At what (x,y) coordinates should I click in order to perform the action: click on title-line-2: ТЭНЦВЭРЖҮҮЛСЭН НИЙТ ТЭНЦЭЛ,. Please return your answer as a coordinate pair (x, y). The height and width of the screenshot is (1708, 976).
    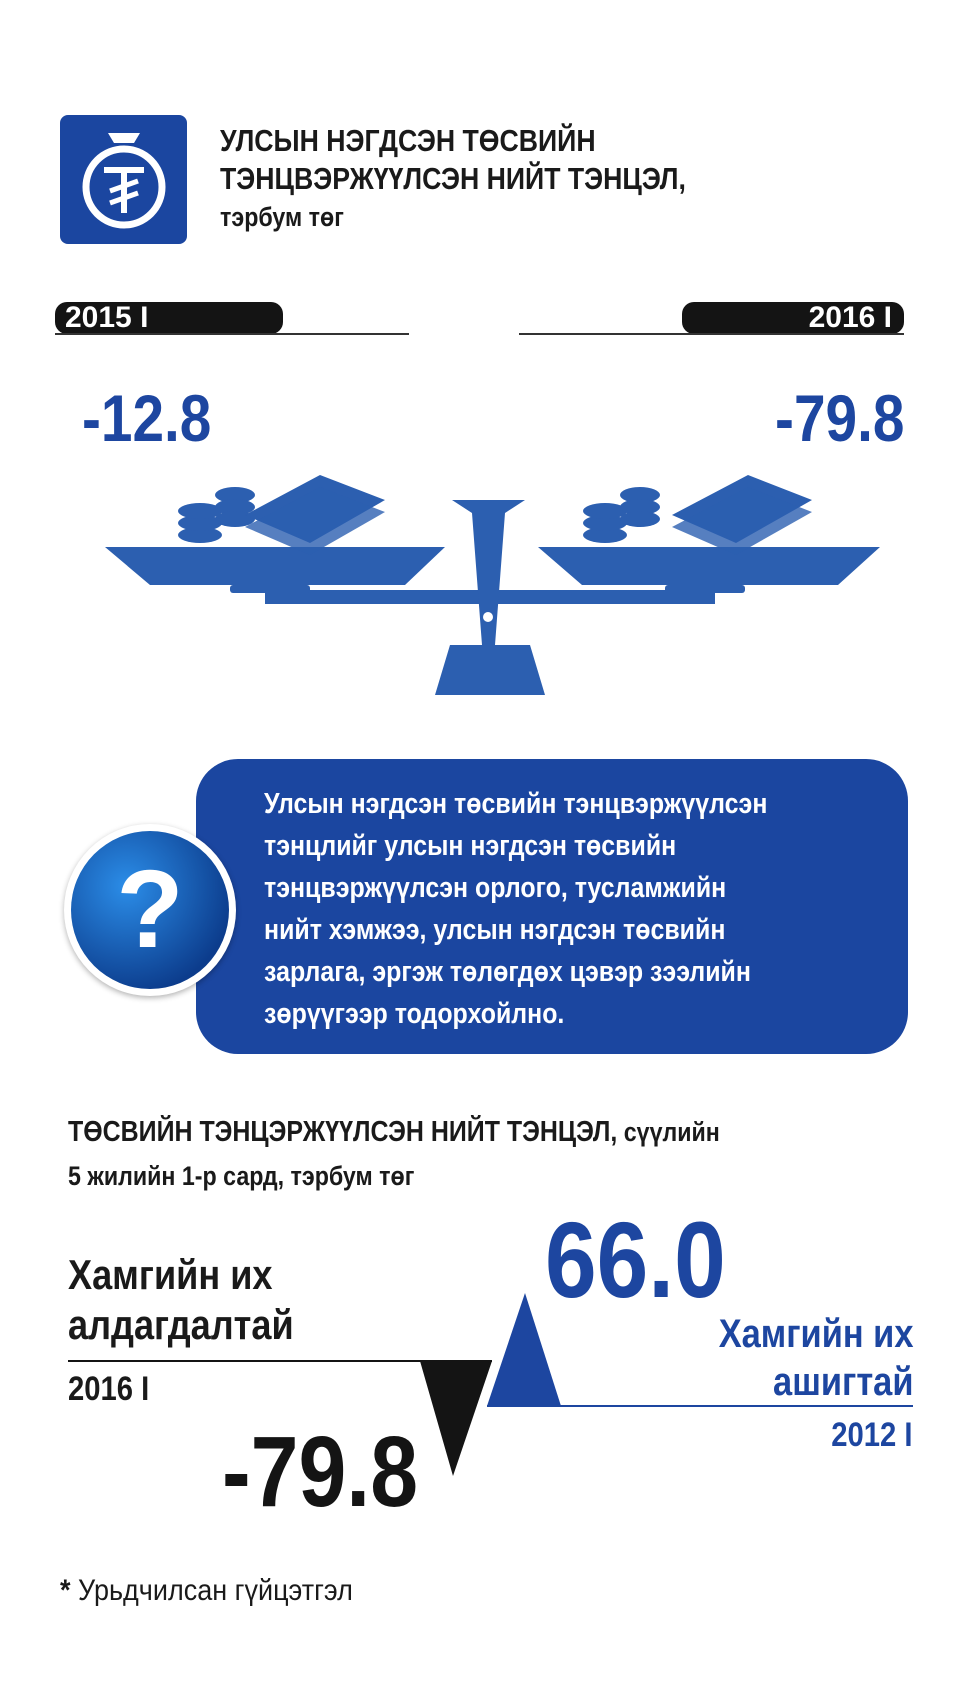
    Looking at the image, I should click on (453, 178).